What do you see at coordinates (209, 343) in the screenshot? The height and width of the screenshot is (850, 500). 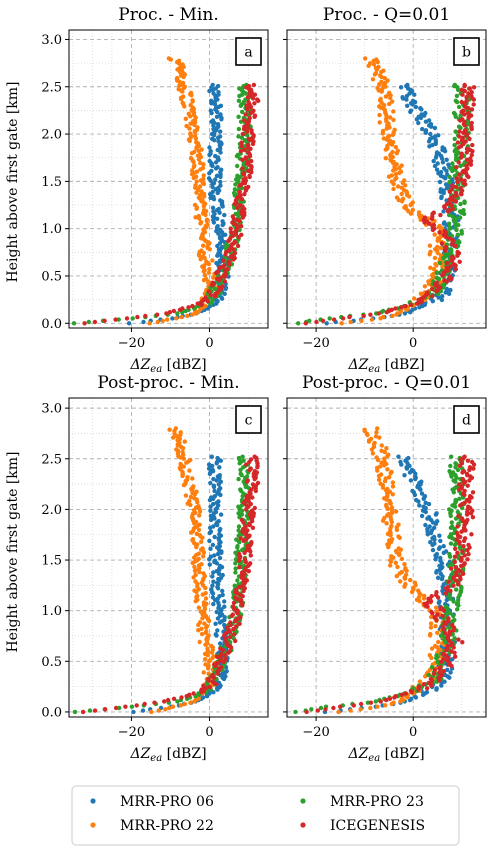 I see `x-tick-label: 0` at bounding box center [209, 343].